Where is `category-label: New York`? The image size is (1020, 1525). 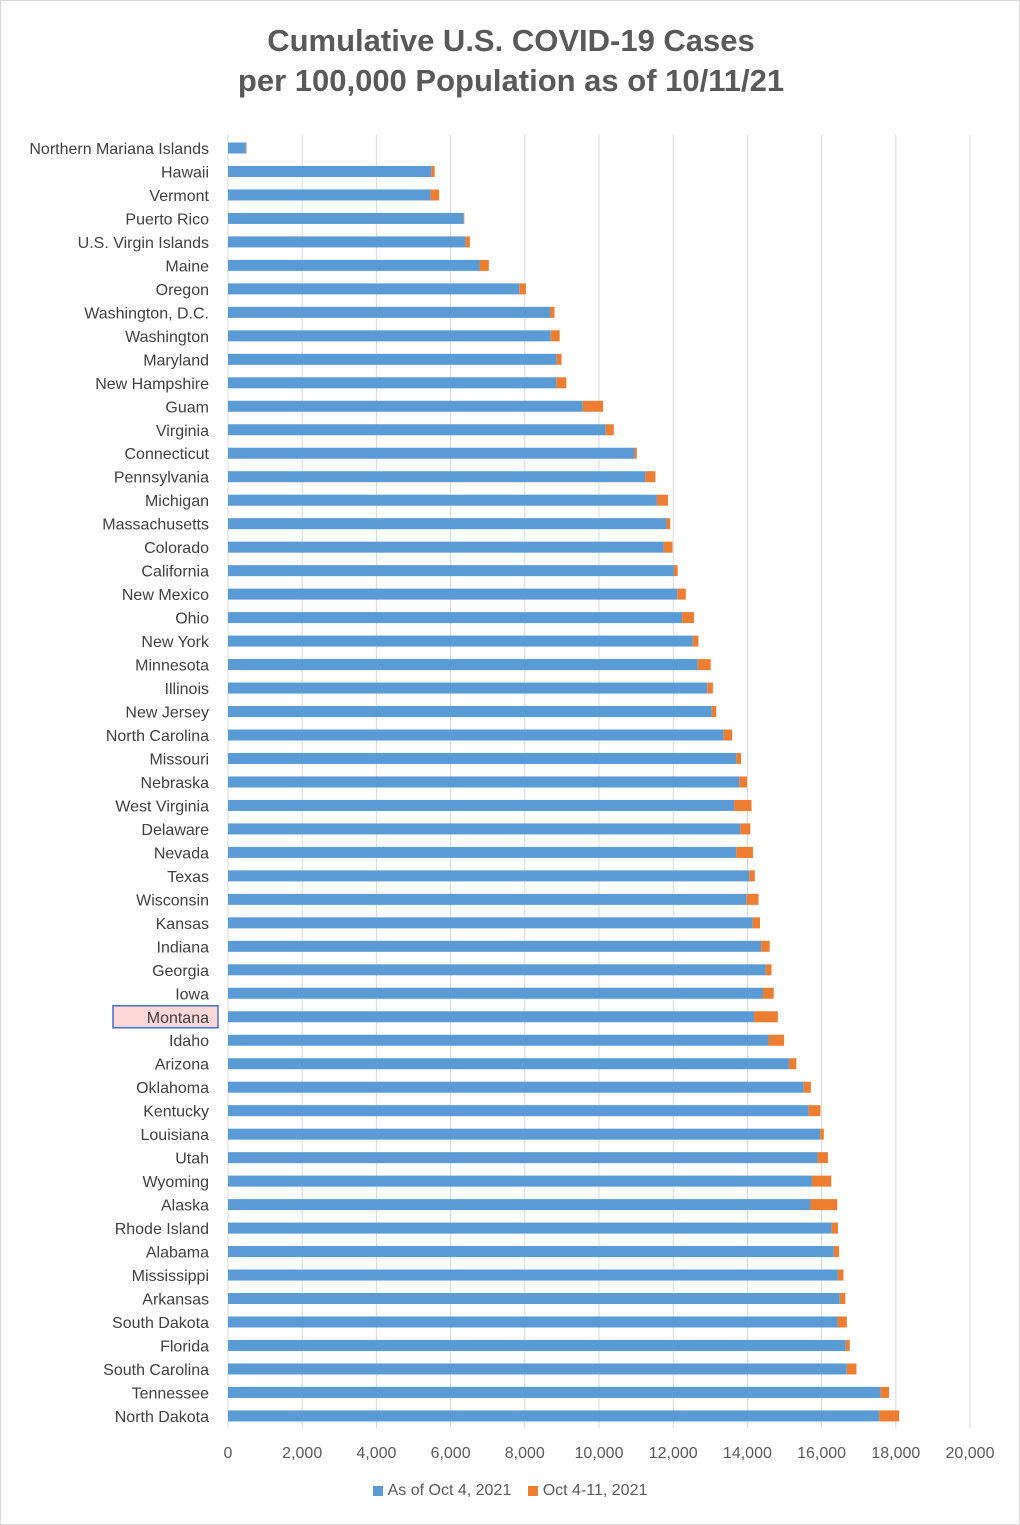 category-label: New York is located at coordinates (175, 642).